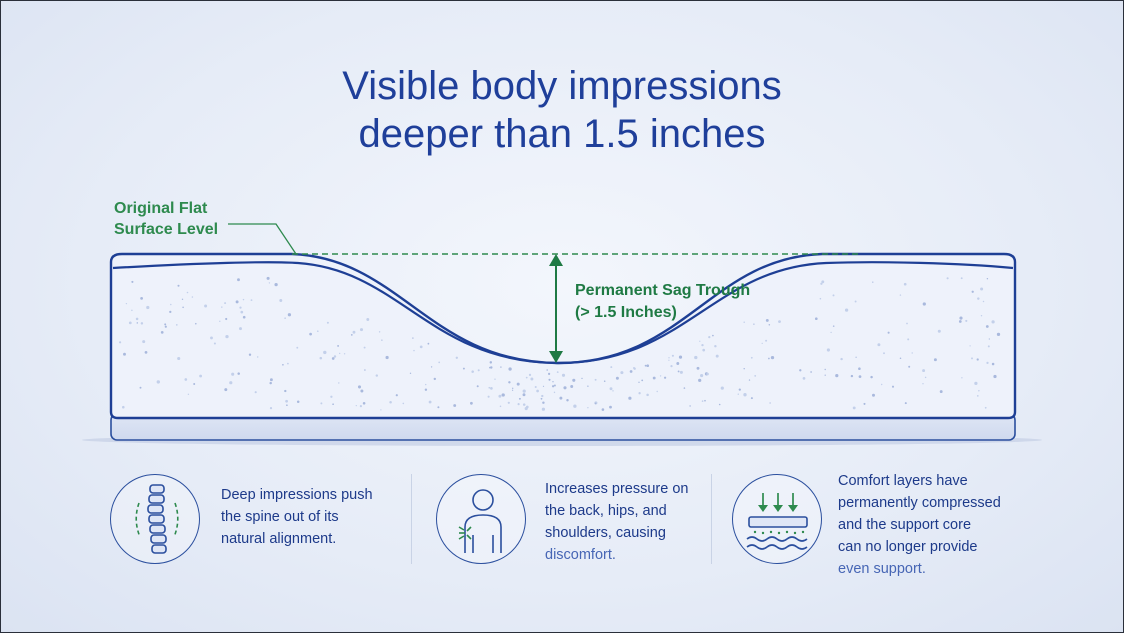  What do you see at coordinates (556, 308) in the screenshot?
I see `sag-depth-arrow` at bounding box center [556, 308].